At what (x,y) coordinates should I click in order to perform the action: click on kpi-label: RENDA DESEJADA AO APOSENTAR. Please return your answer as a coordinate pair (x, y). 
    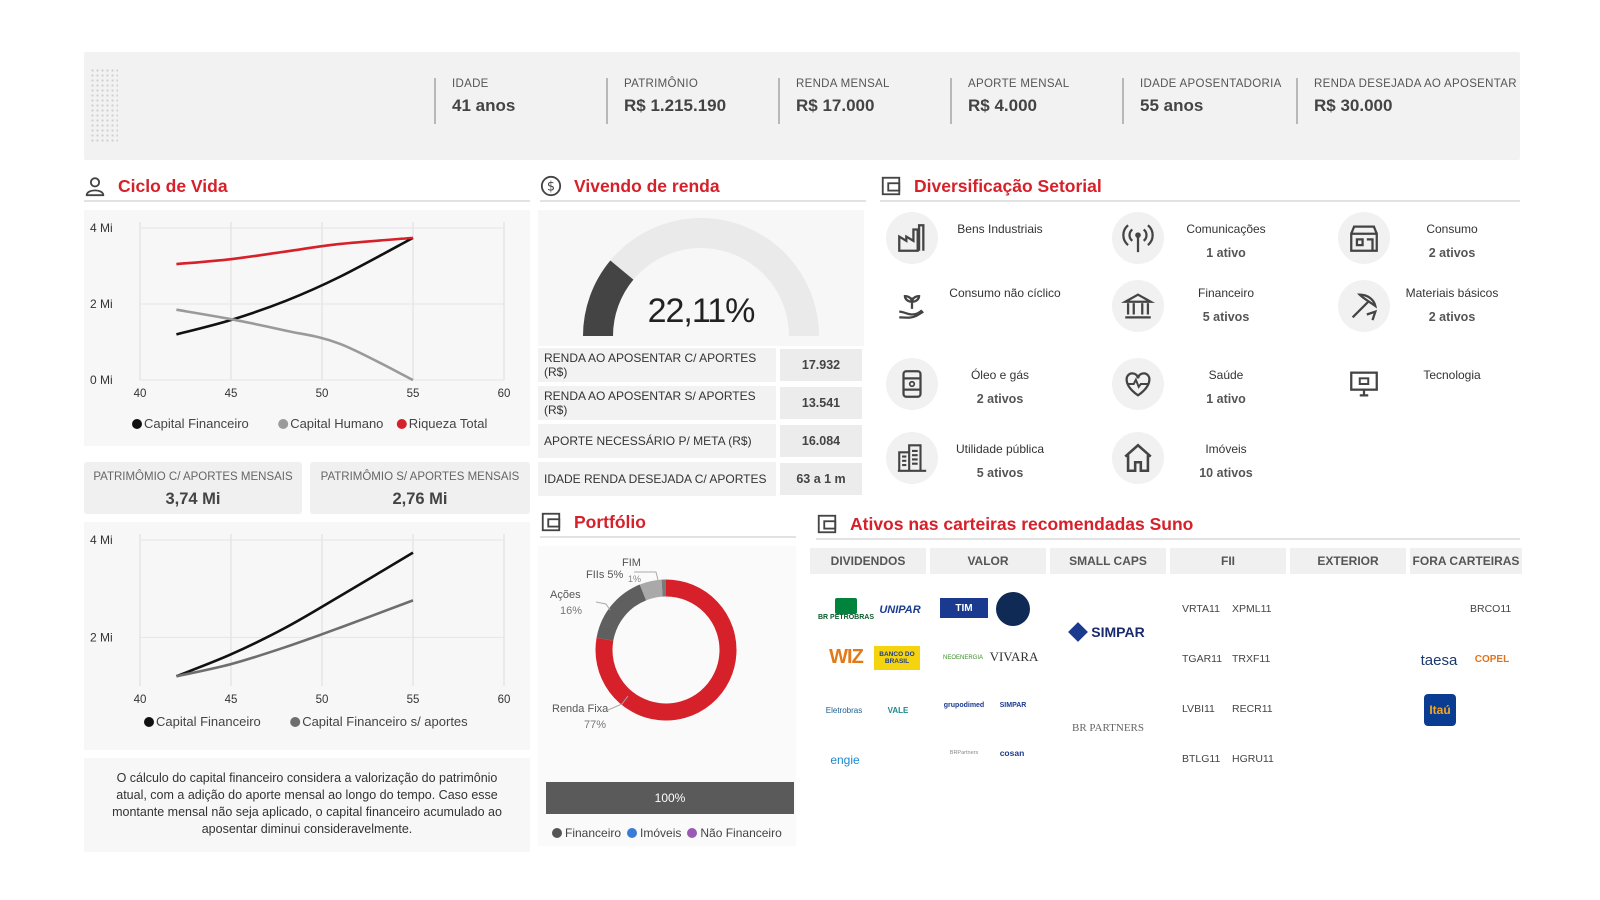
    Looking at the image, I should click on (1415, 84).